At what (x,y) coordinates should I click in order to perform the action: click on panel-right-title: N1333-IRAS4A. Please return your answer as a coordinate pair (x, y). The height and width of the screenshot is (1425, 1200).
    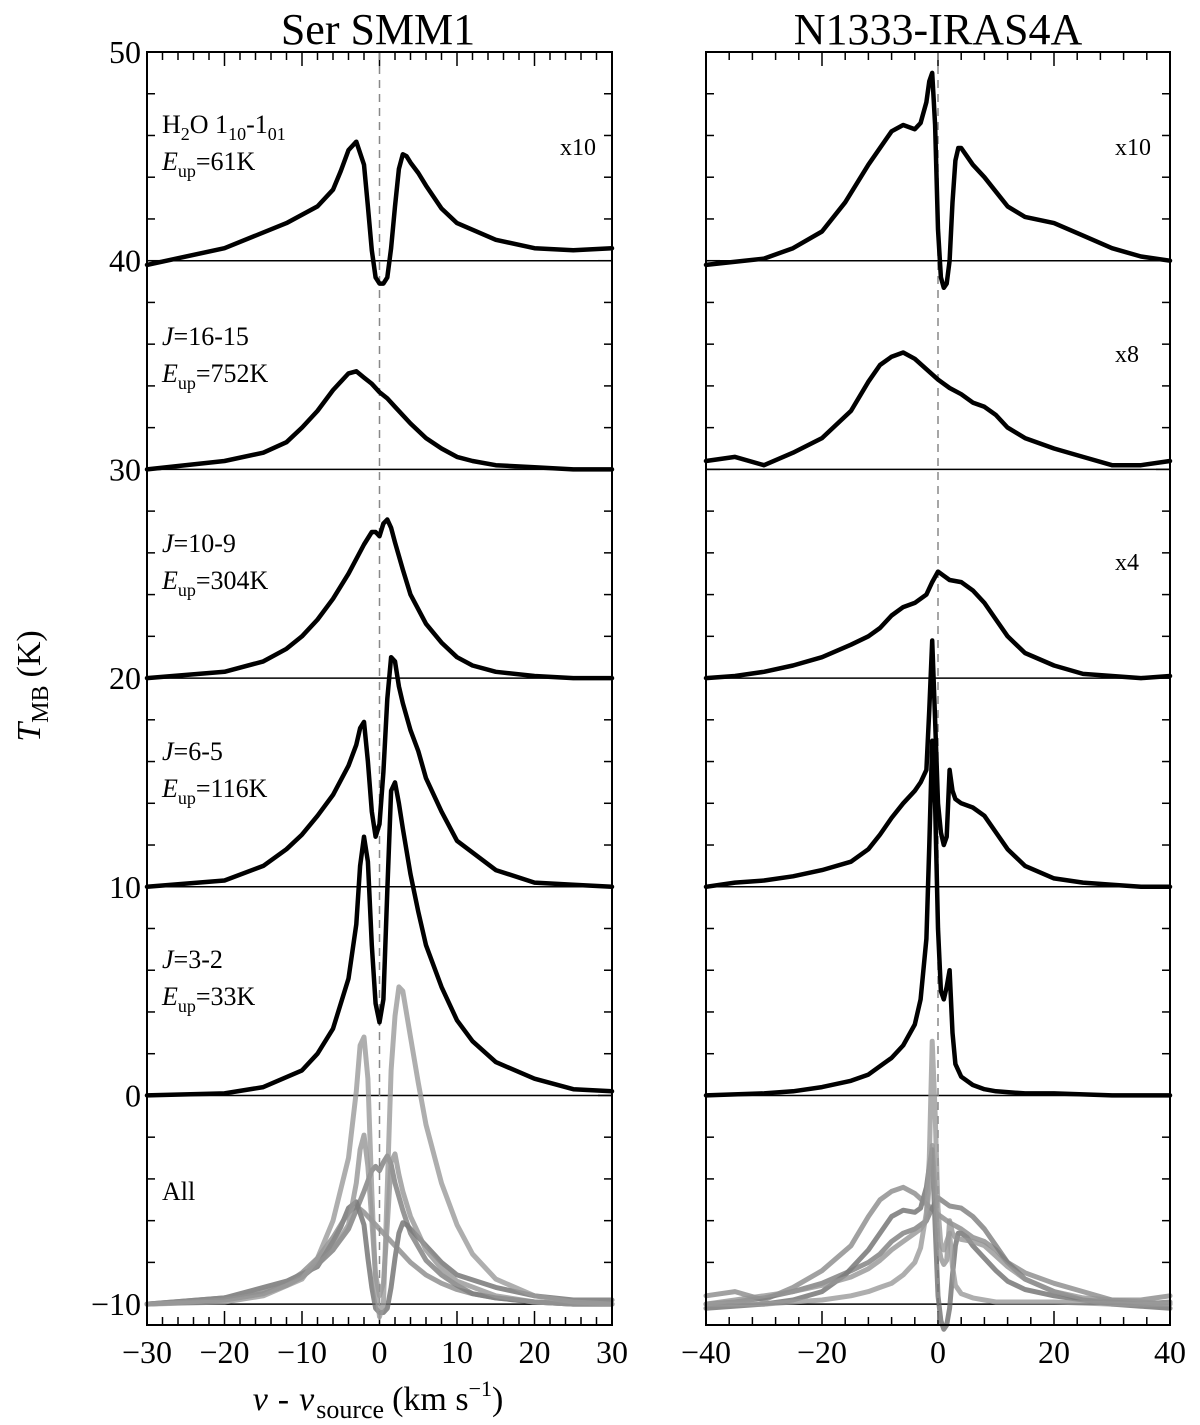
    Looking at the image, I should click on (938, 29).